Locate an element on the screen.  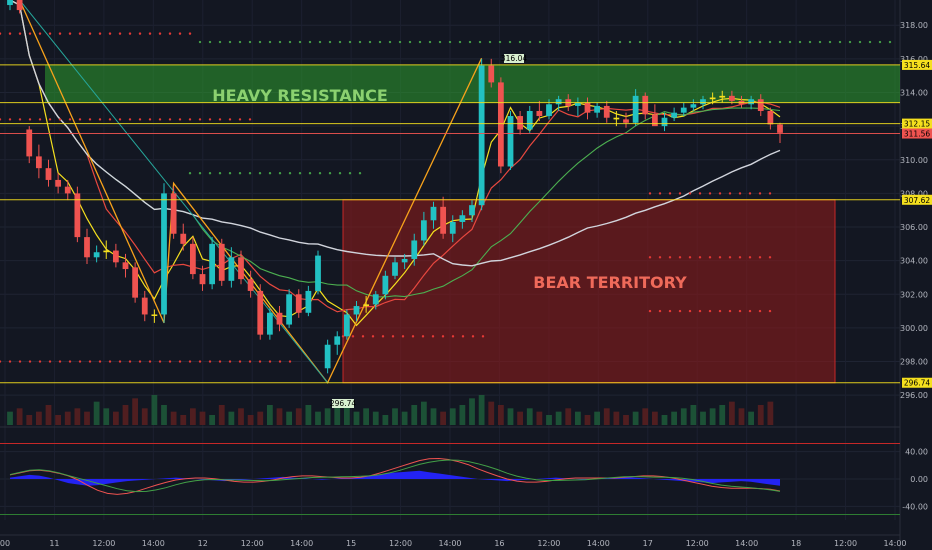
oscillator-tick-label: 0.00 is located at coordinates (919, 479).